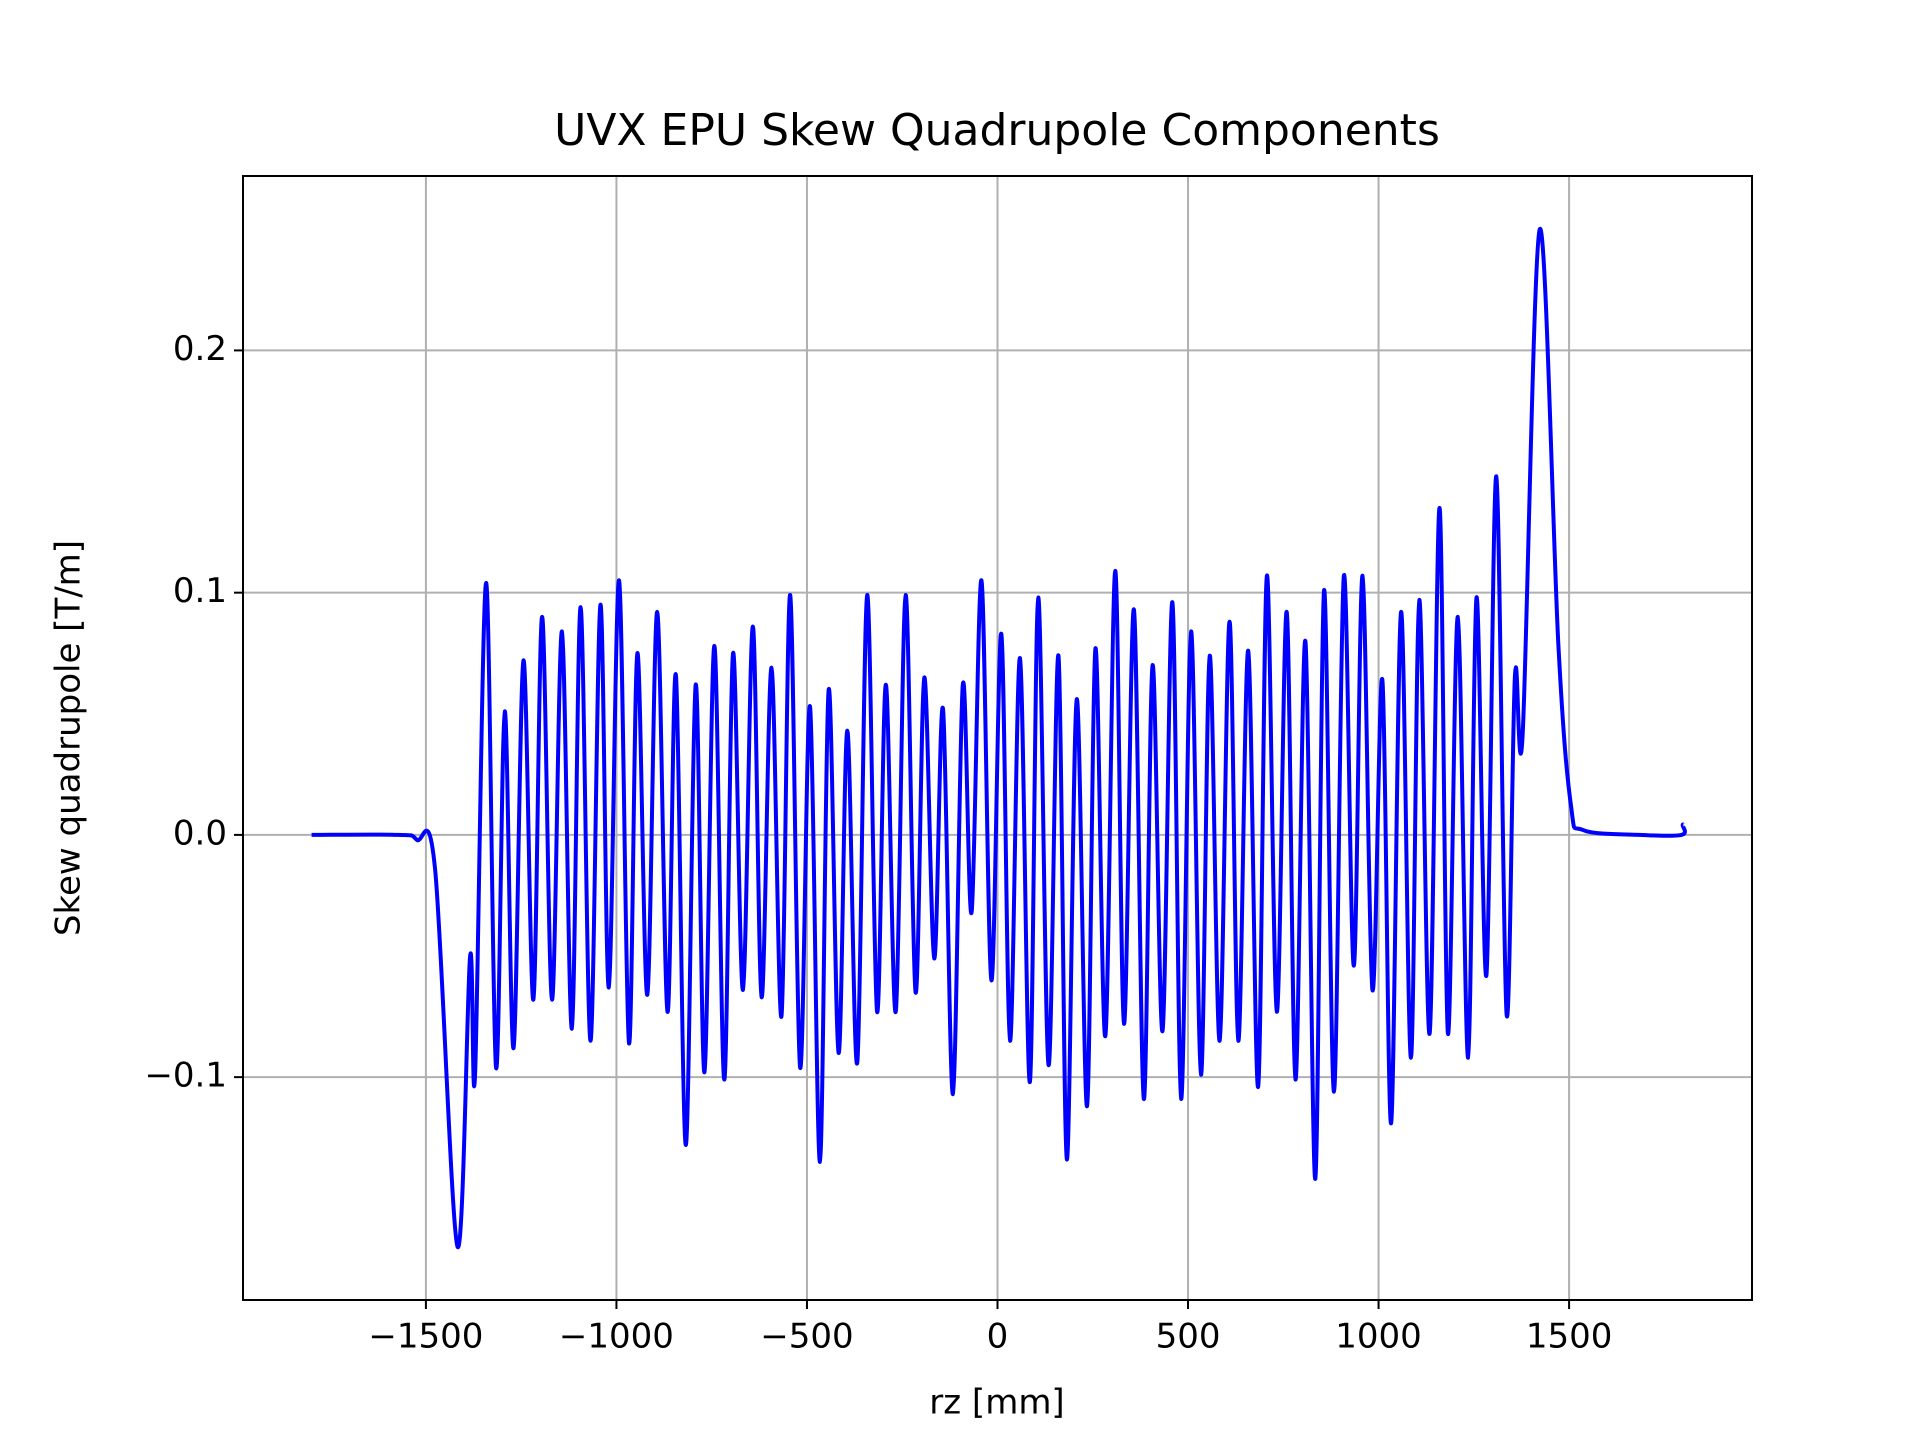  Describe the element at coordinates (806, 1337) in the screenshot. I see `x-tick-label: −500` at that location.